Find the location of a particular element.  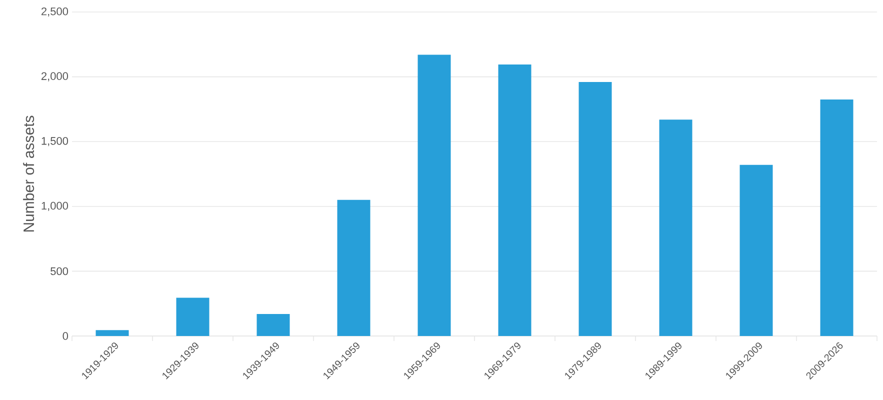

y-tick-label: 1,500 is located at coordinates (55, 141).